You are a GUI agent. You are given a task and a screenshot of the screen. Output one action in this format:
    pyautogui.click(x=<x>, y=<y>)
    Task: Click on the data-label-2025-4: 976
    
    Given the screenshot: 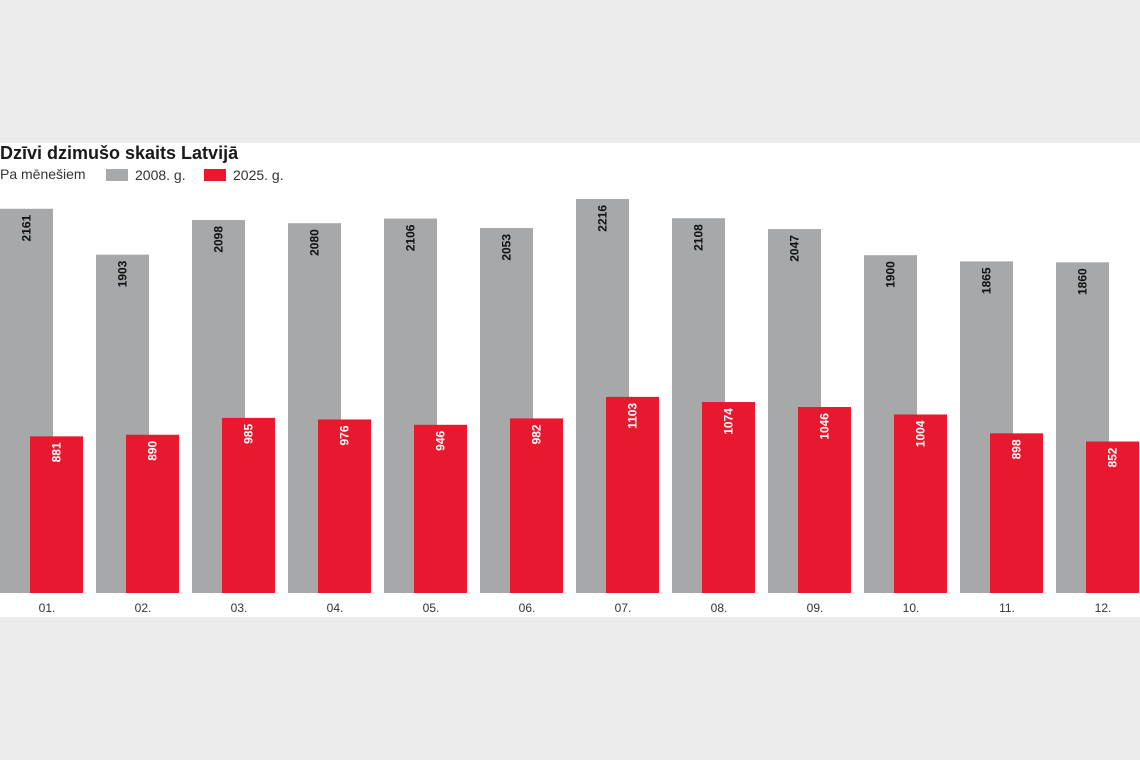 What is the action you would take?
    pyautogui.click(x=345, y=435)
    